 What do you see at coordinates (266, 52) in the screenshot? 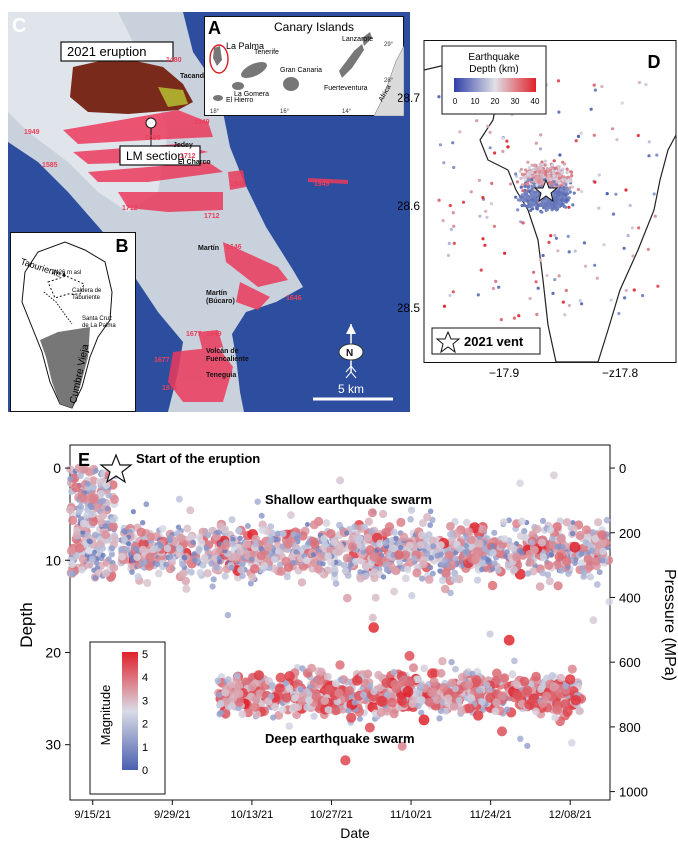
I see `label-tenerife: Tenerife` at bounding box center [266, 52].